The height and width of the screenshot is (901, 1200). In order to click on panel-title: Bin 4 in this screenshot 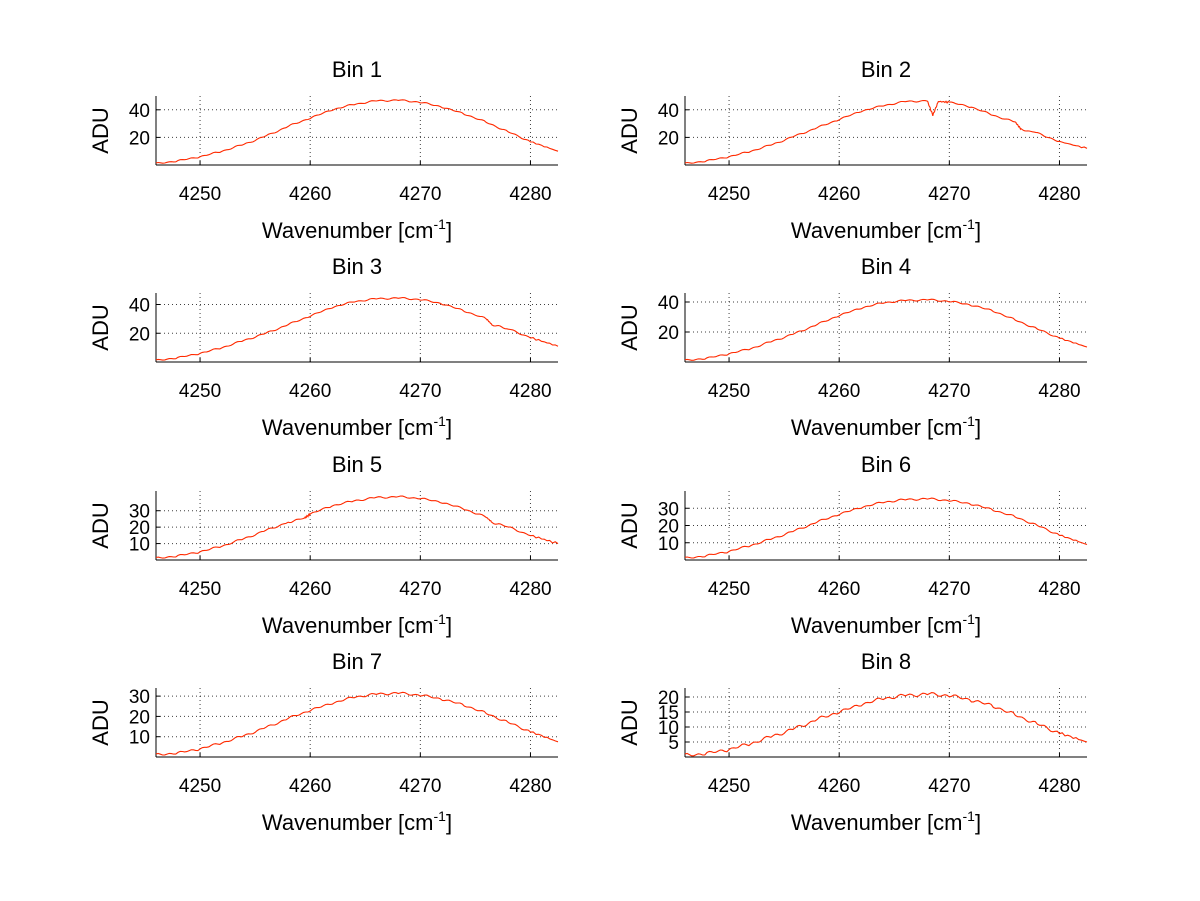, I will do `click(886, 266)`.